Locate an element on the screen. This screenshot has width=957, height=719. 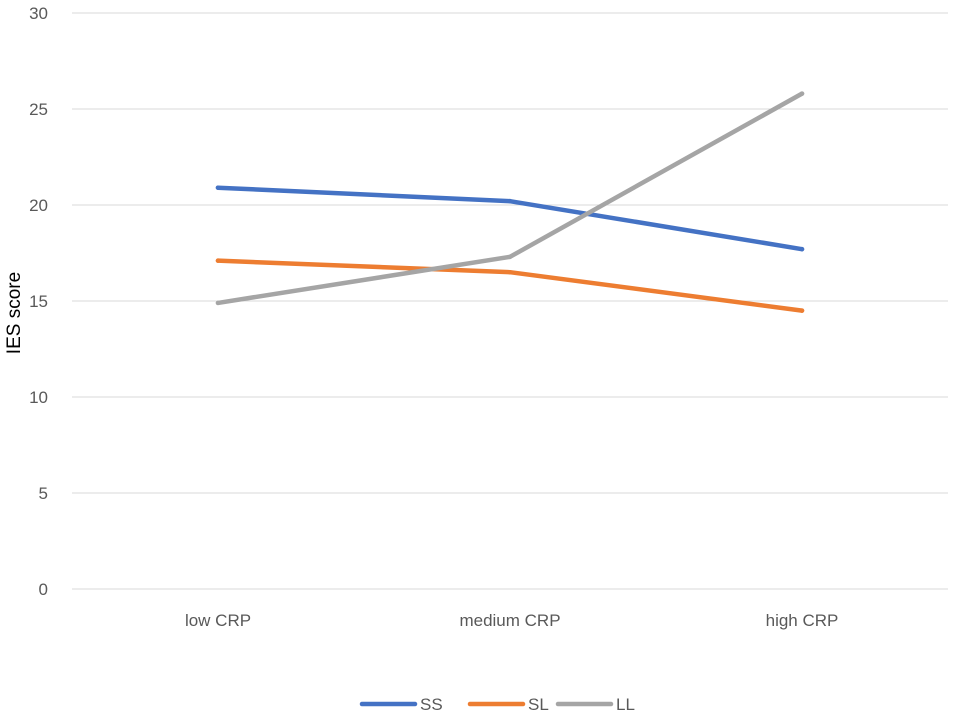
series-line-sl is located at coordinates (510, 285).